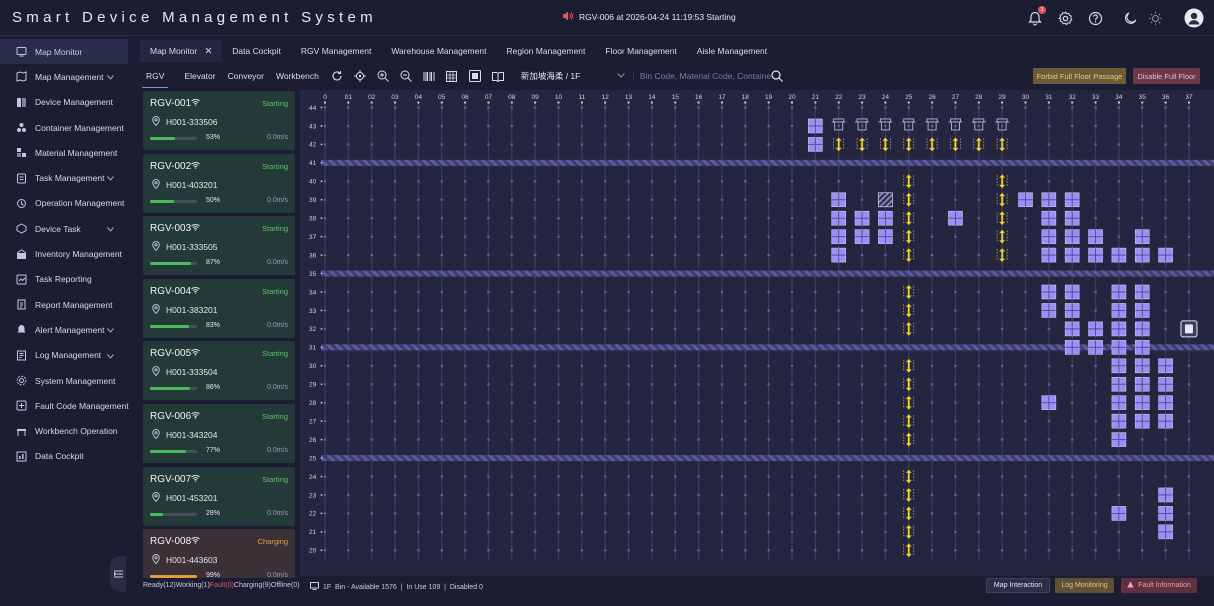  Describe the element at coordinates (64, 177) in the screenshot. I see `sidebar-item-task-management: Task Management` at that location.